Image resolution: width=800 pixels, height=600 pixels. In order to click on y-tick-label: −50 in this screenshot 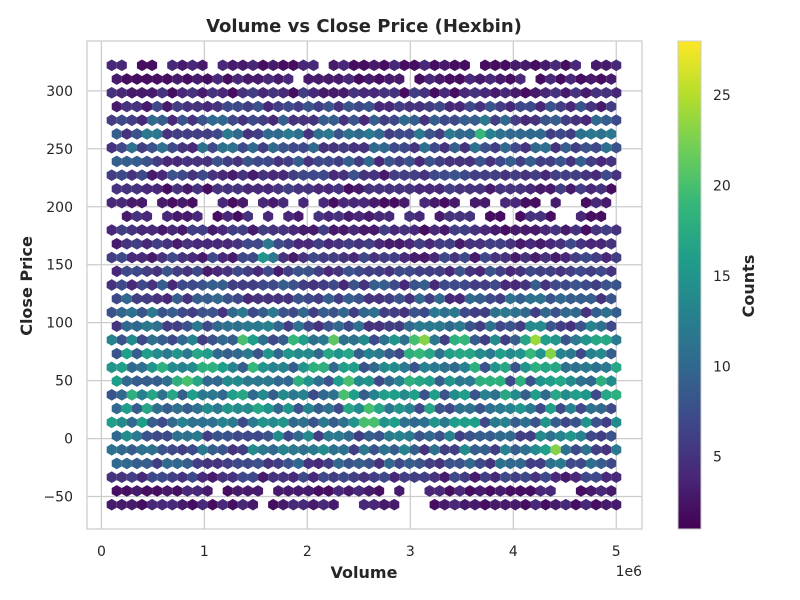, I will do `click(58, 498)`.